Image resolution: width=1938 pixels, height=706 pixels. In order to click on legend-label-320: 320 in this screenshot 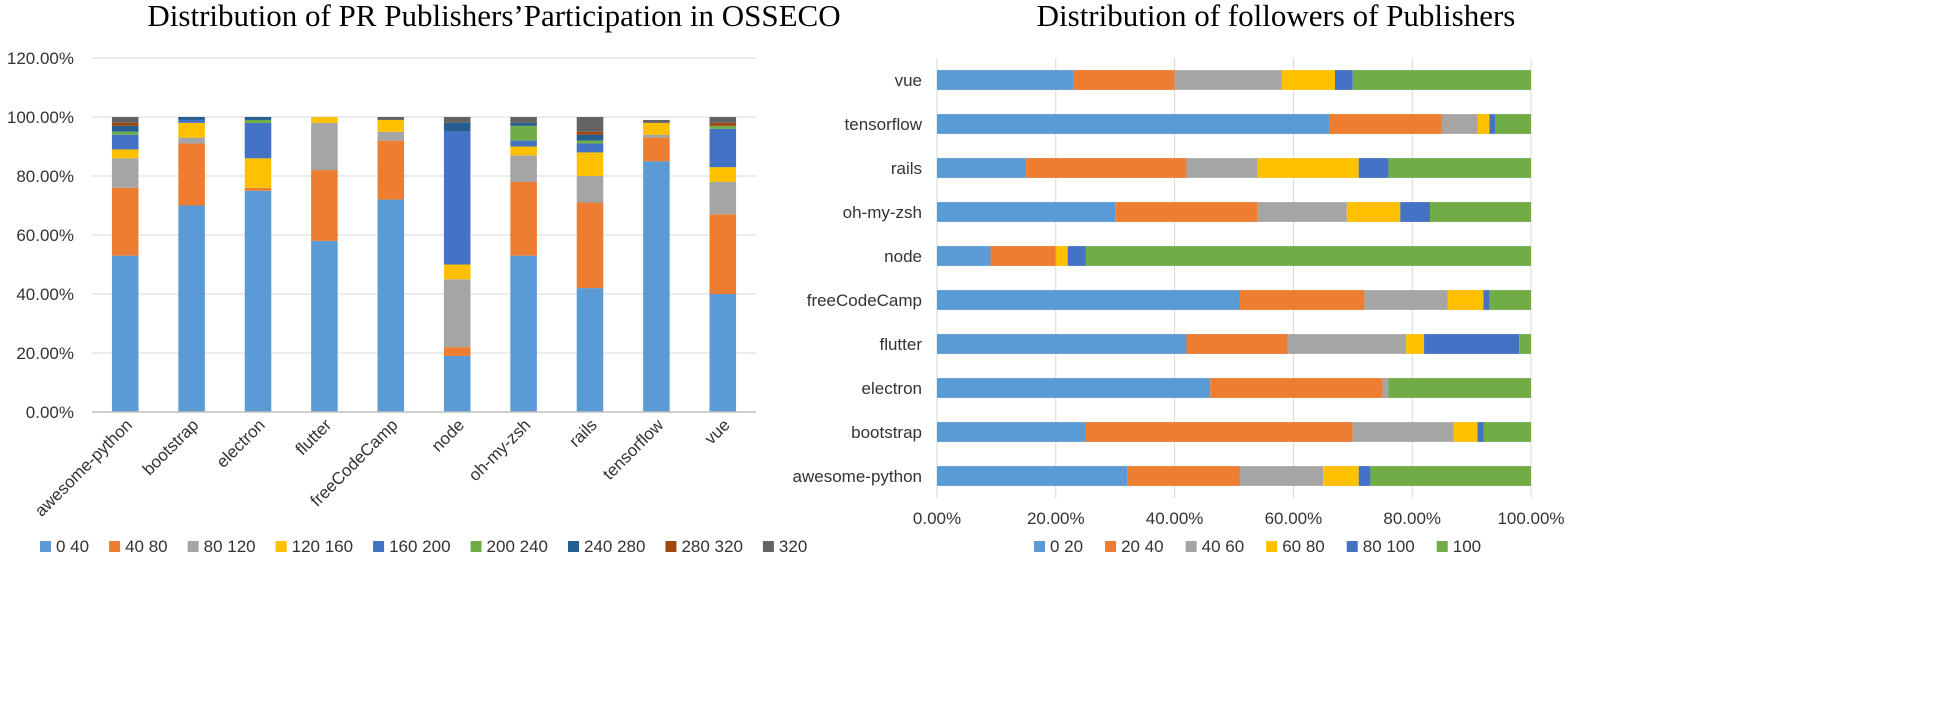, I will do `click(793, 546)`.